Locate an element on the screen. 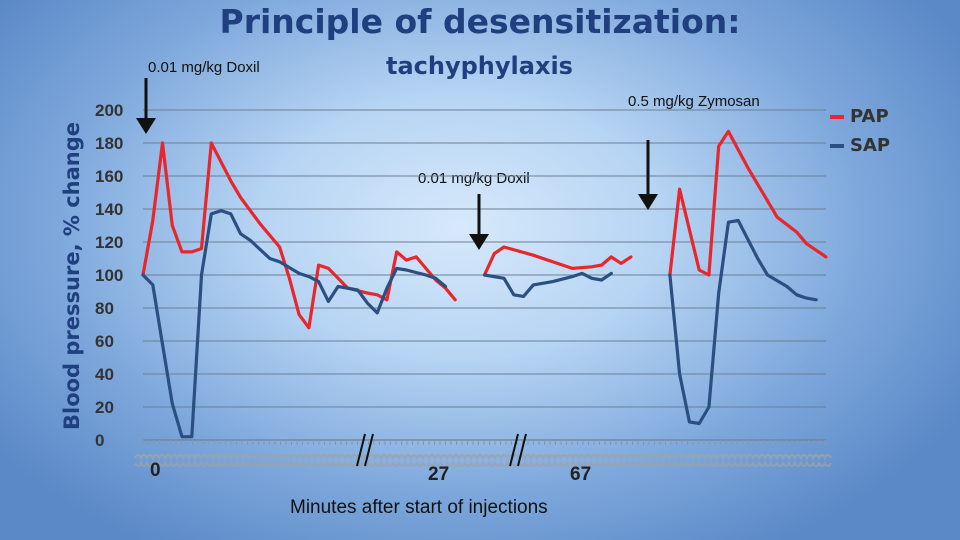  x-axis-label: Minutes after start of injections is located at coordinates (419, 507).